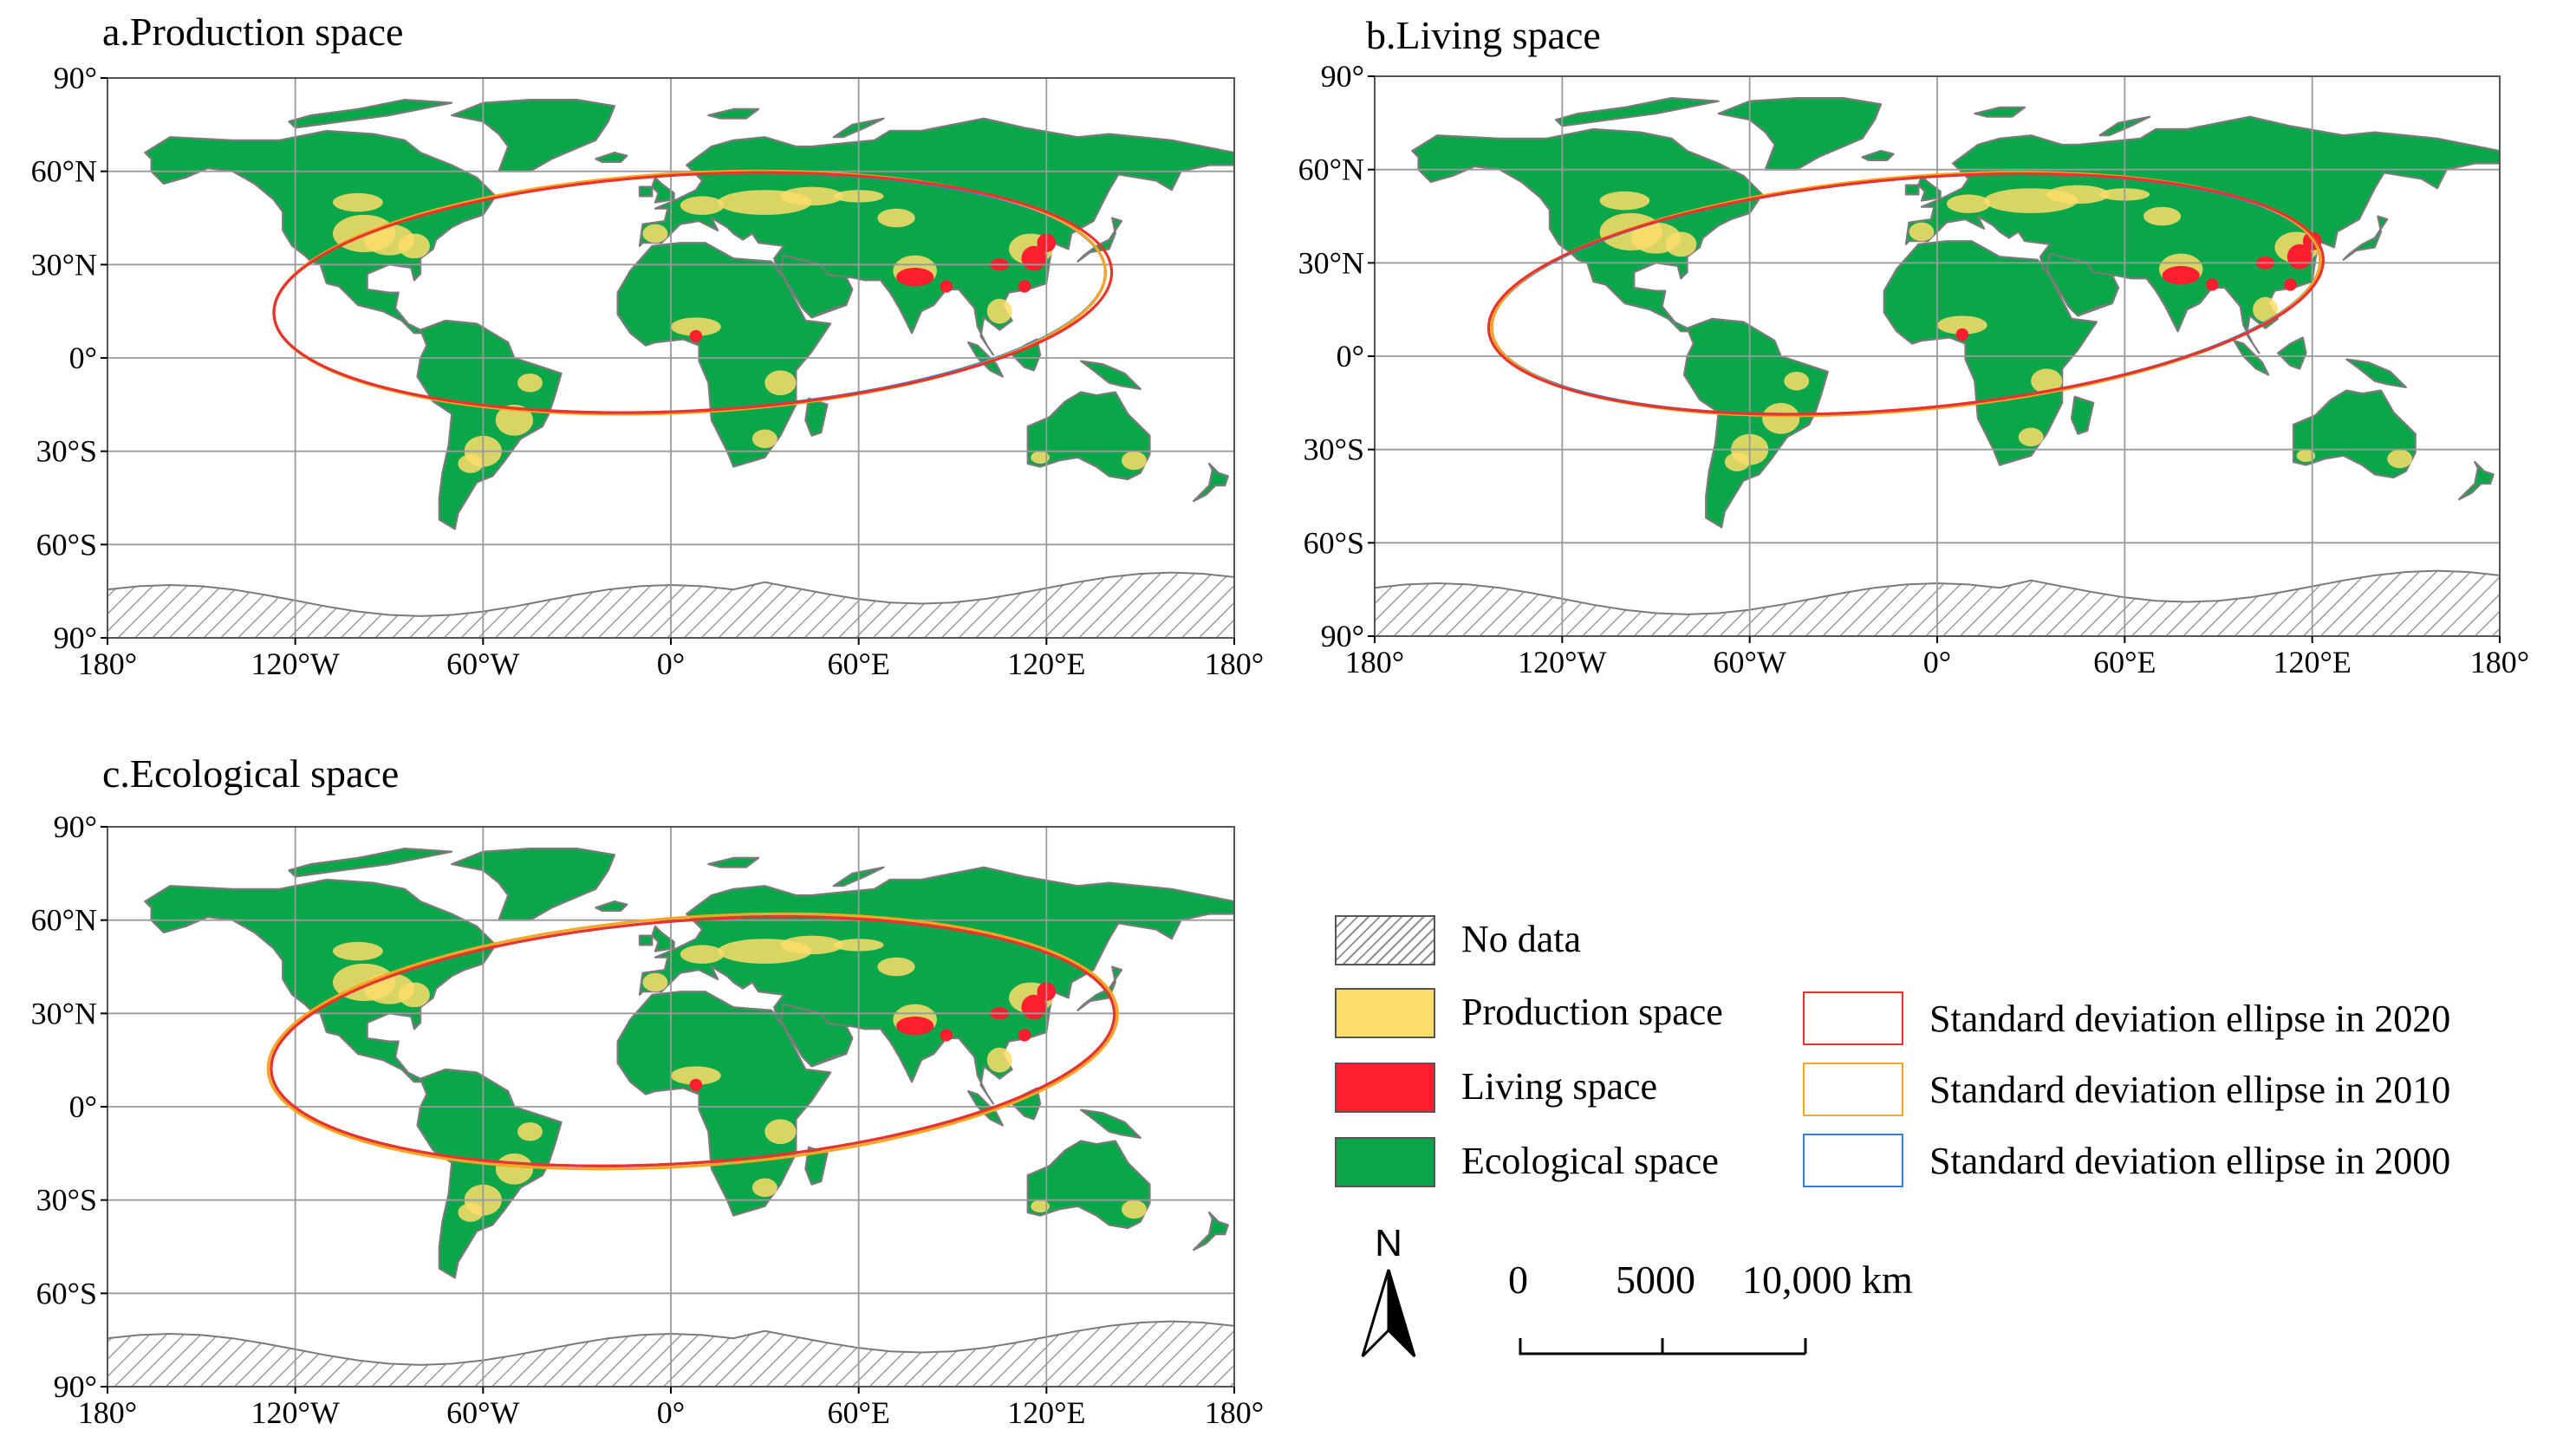 The height and width of the screenshot is (1456, 2550). Describe the element at coordinates (2190, 1090) in the screenshot. I see `legend-label: Standard deviation ellipse in 2010` at that location.